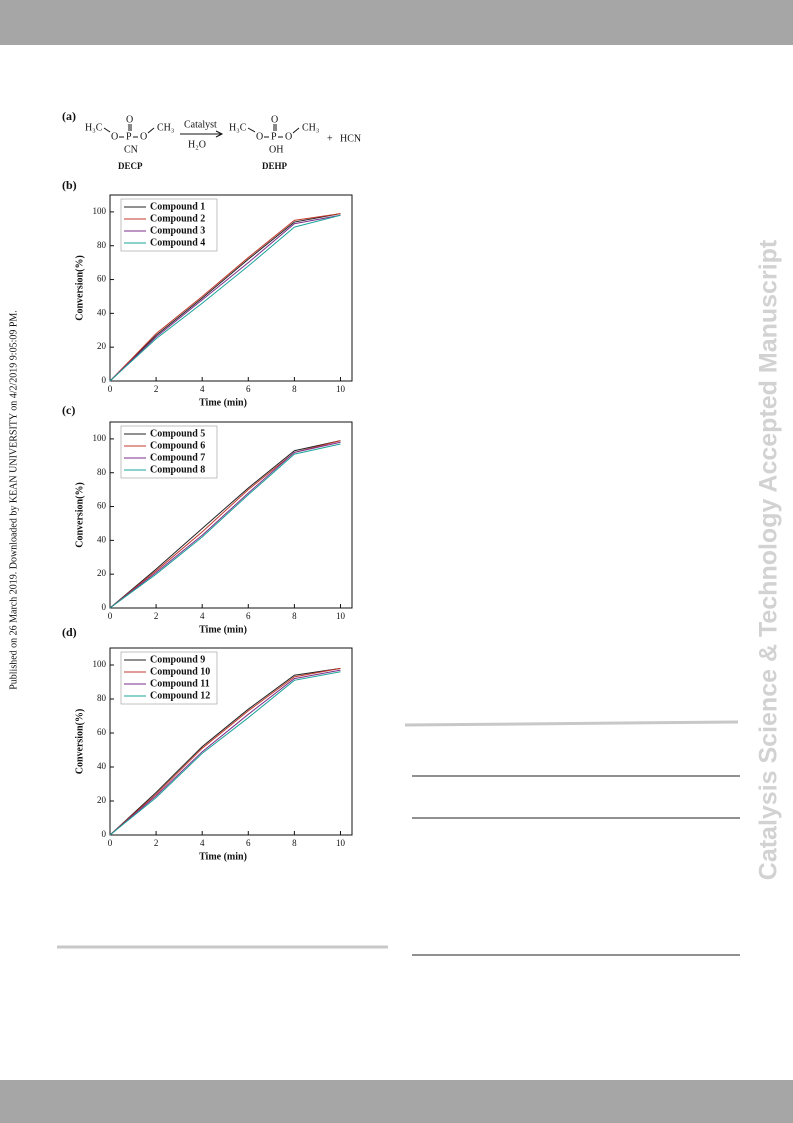 Image resolution: width=793 pixels, height=1123 pixels. What do you see at coordinates (131, 149) in the screenshot?
I see `atom: CN` at bounding box center [131, 149].